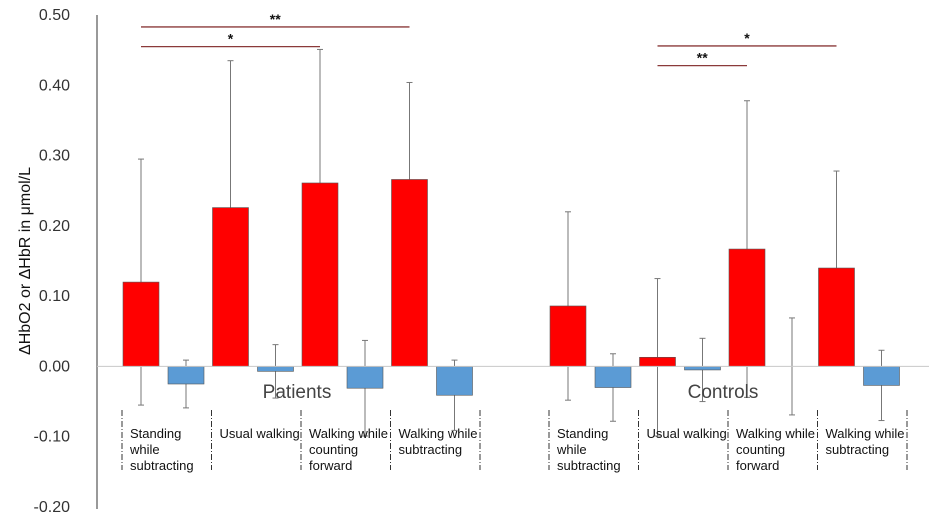 This screenshot has width=929, height=519. Describe the element at coordinates (723, 392) in the screenshot. I see `group-label-controls: Controls` at that location.